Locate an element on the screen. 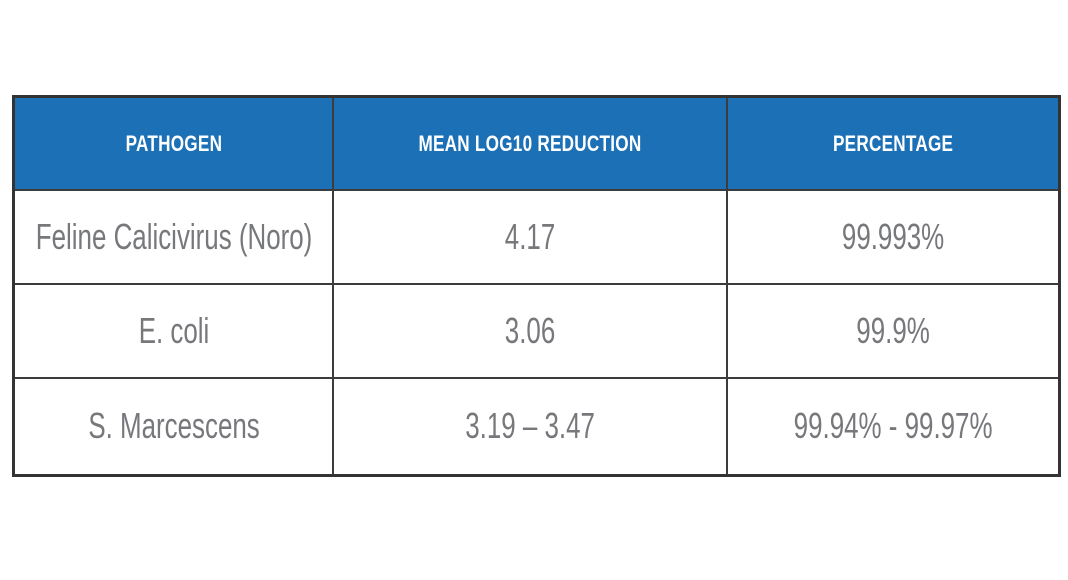 The width and height of the screenshot is (1068, 580). row-2-mean-log10-reduction: 3.06 is located at coordinates (530, 330).